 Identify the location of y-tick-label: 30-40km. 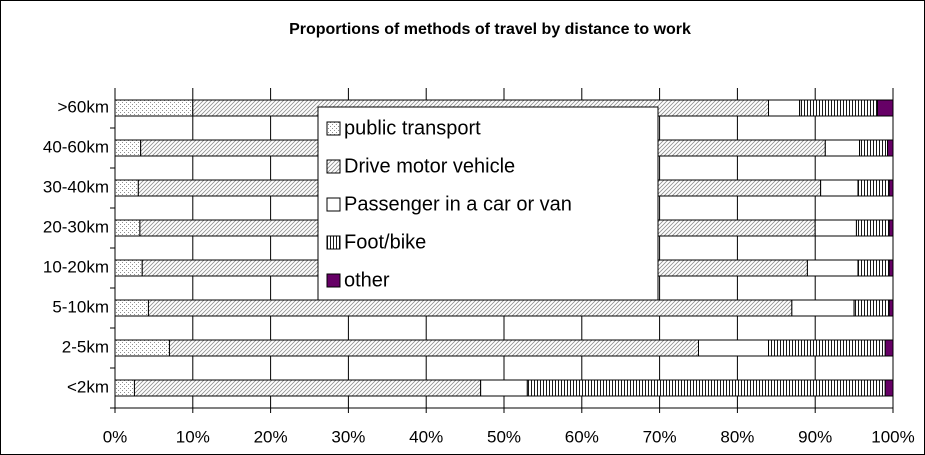
(76, 186).